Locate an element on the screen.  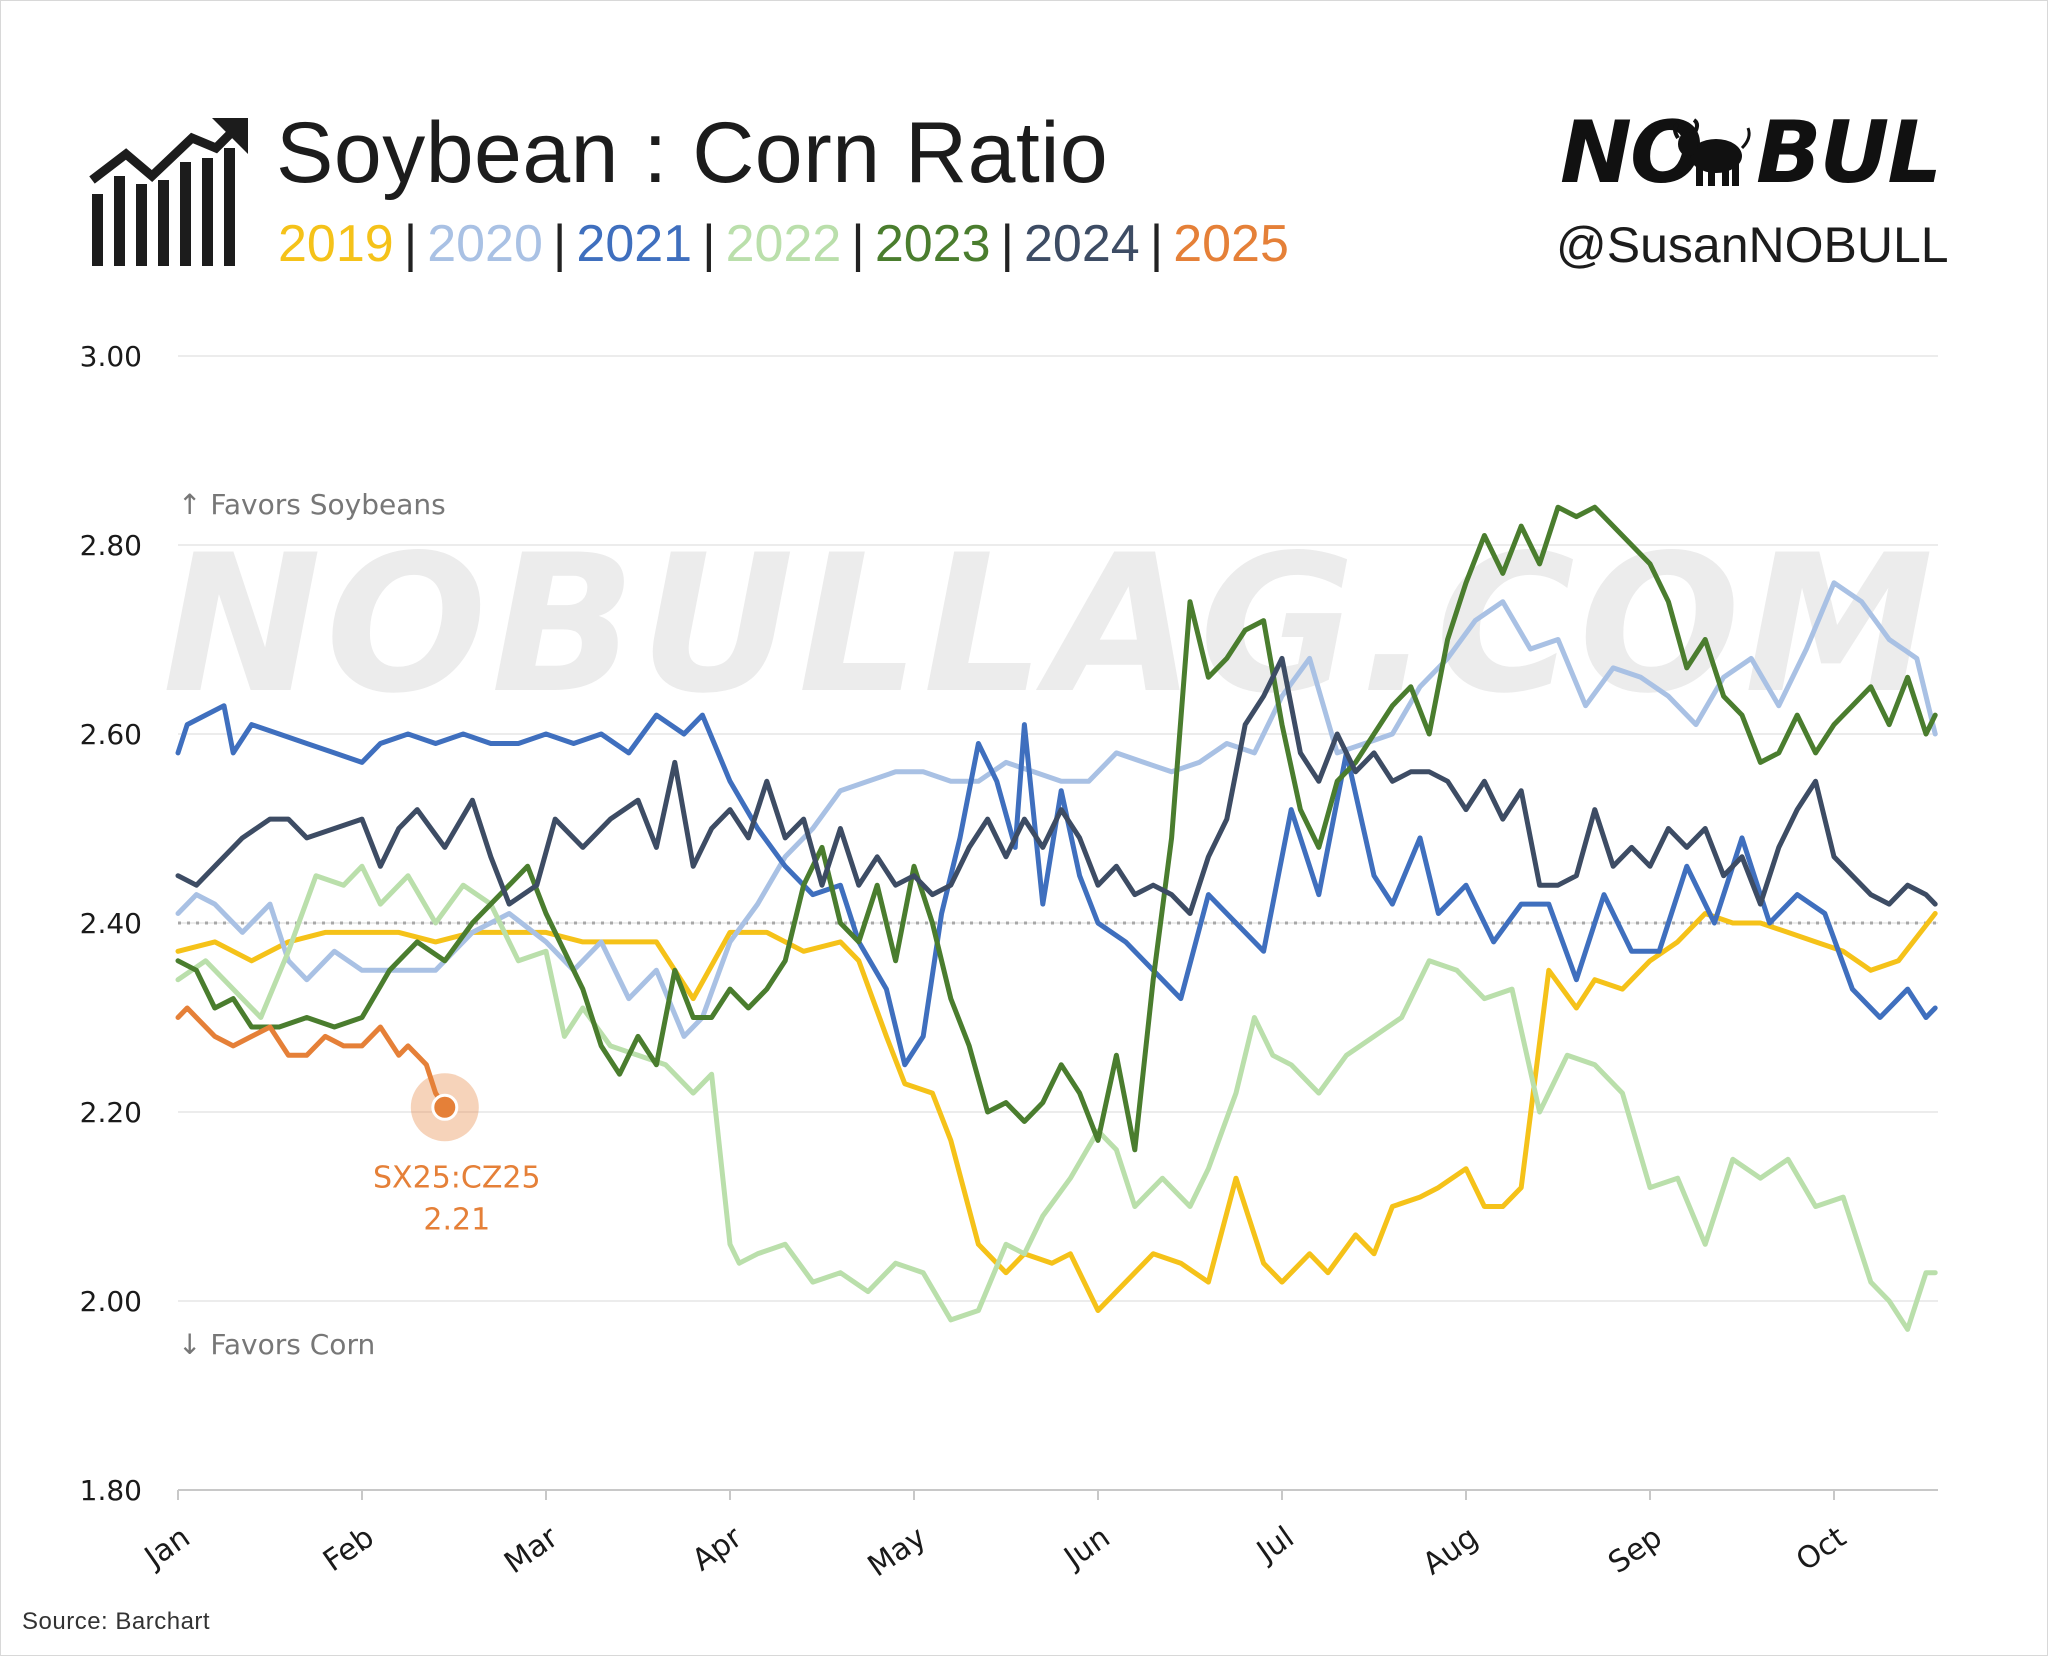
legend-item-2024: 2024 is located at coordinates (1082, 244).